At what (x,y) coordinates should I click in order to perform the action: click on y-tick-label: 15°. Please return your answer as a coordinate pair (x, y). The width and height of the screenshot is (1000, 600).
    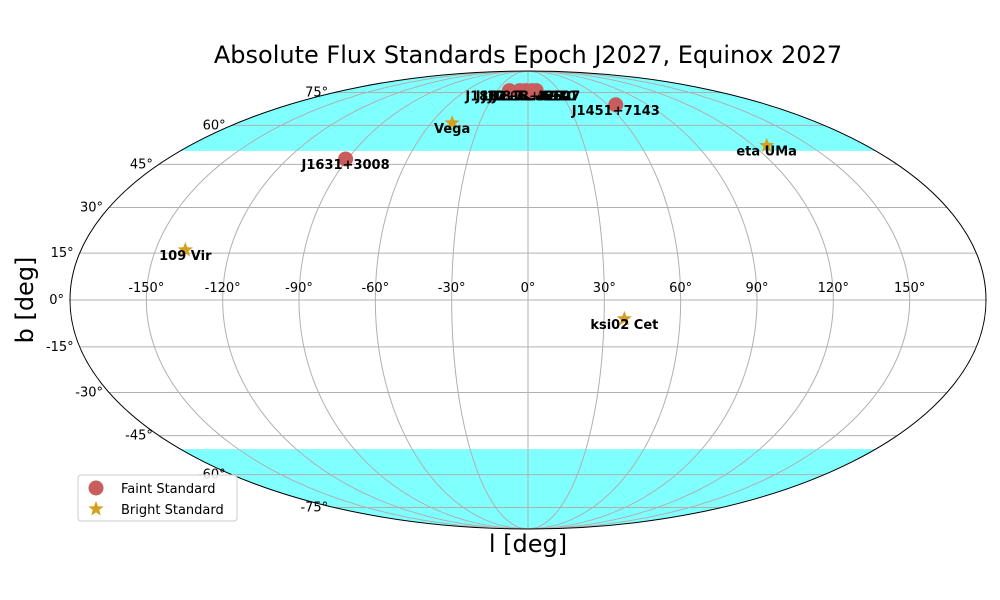
    Looking at the image, I should click on (62, 253).